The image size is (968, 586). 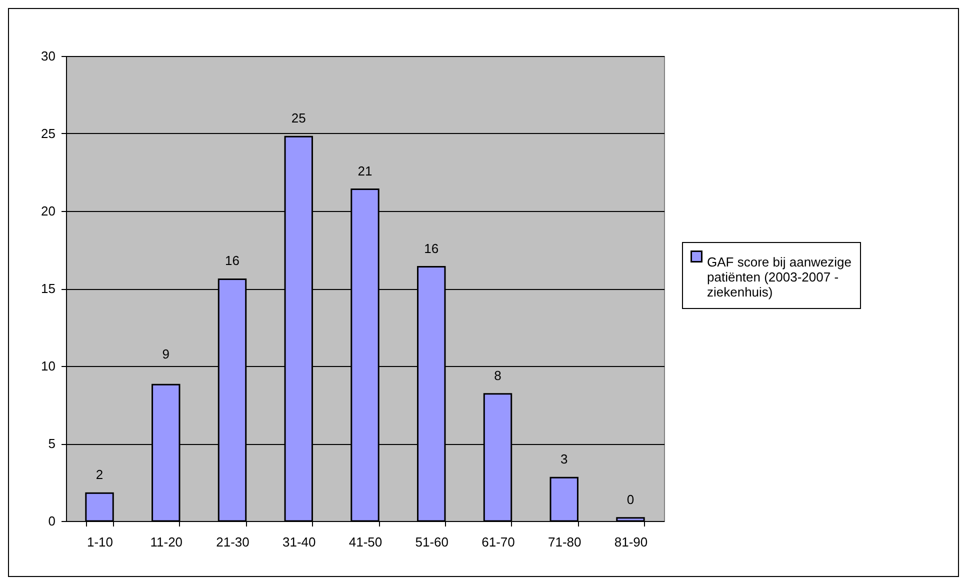 What do you see at coordinates (166, 354) in the screenshot?
I see `data-label: 9` at bounding box center [166, 354].